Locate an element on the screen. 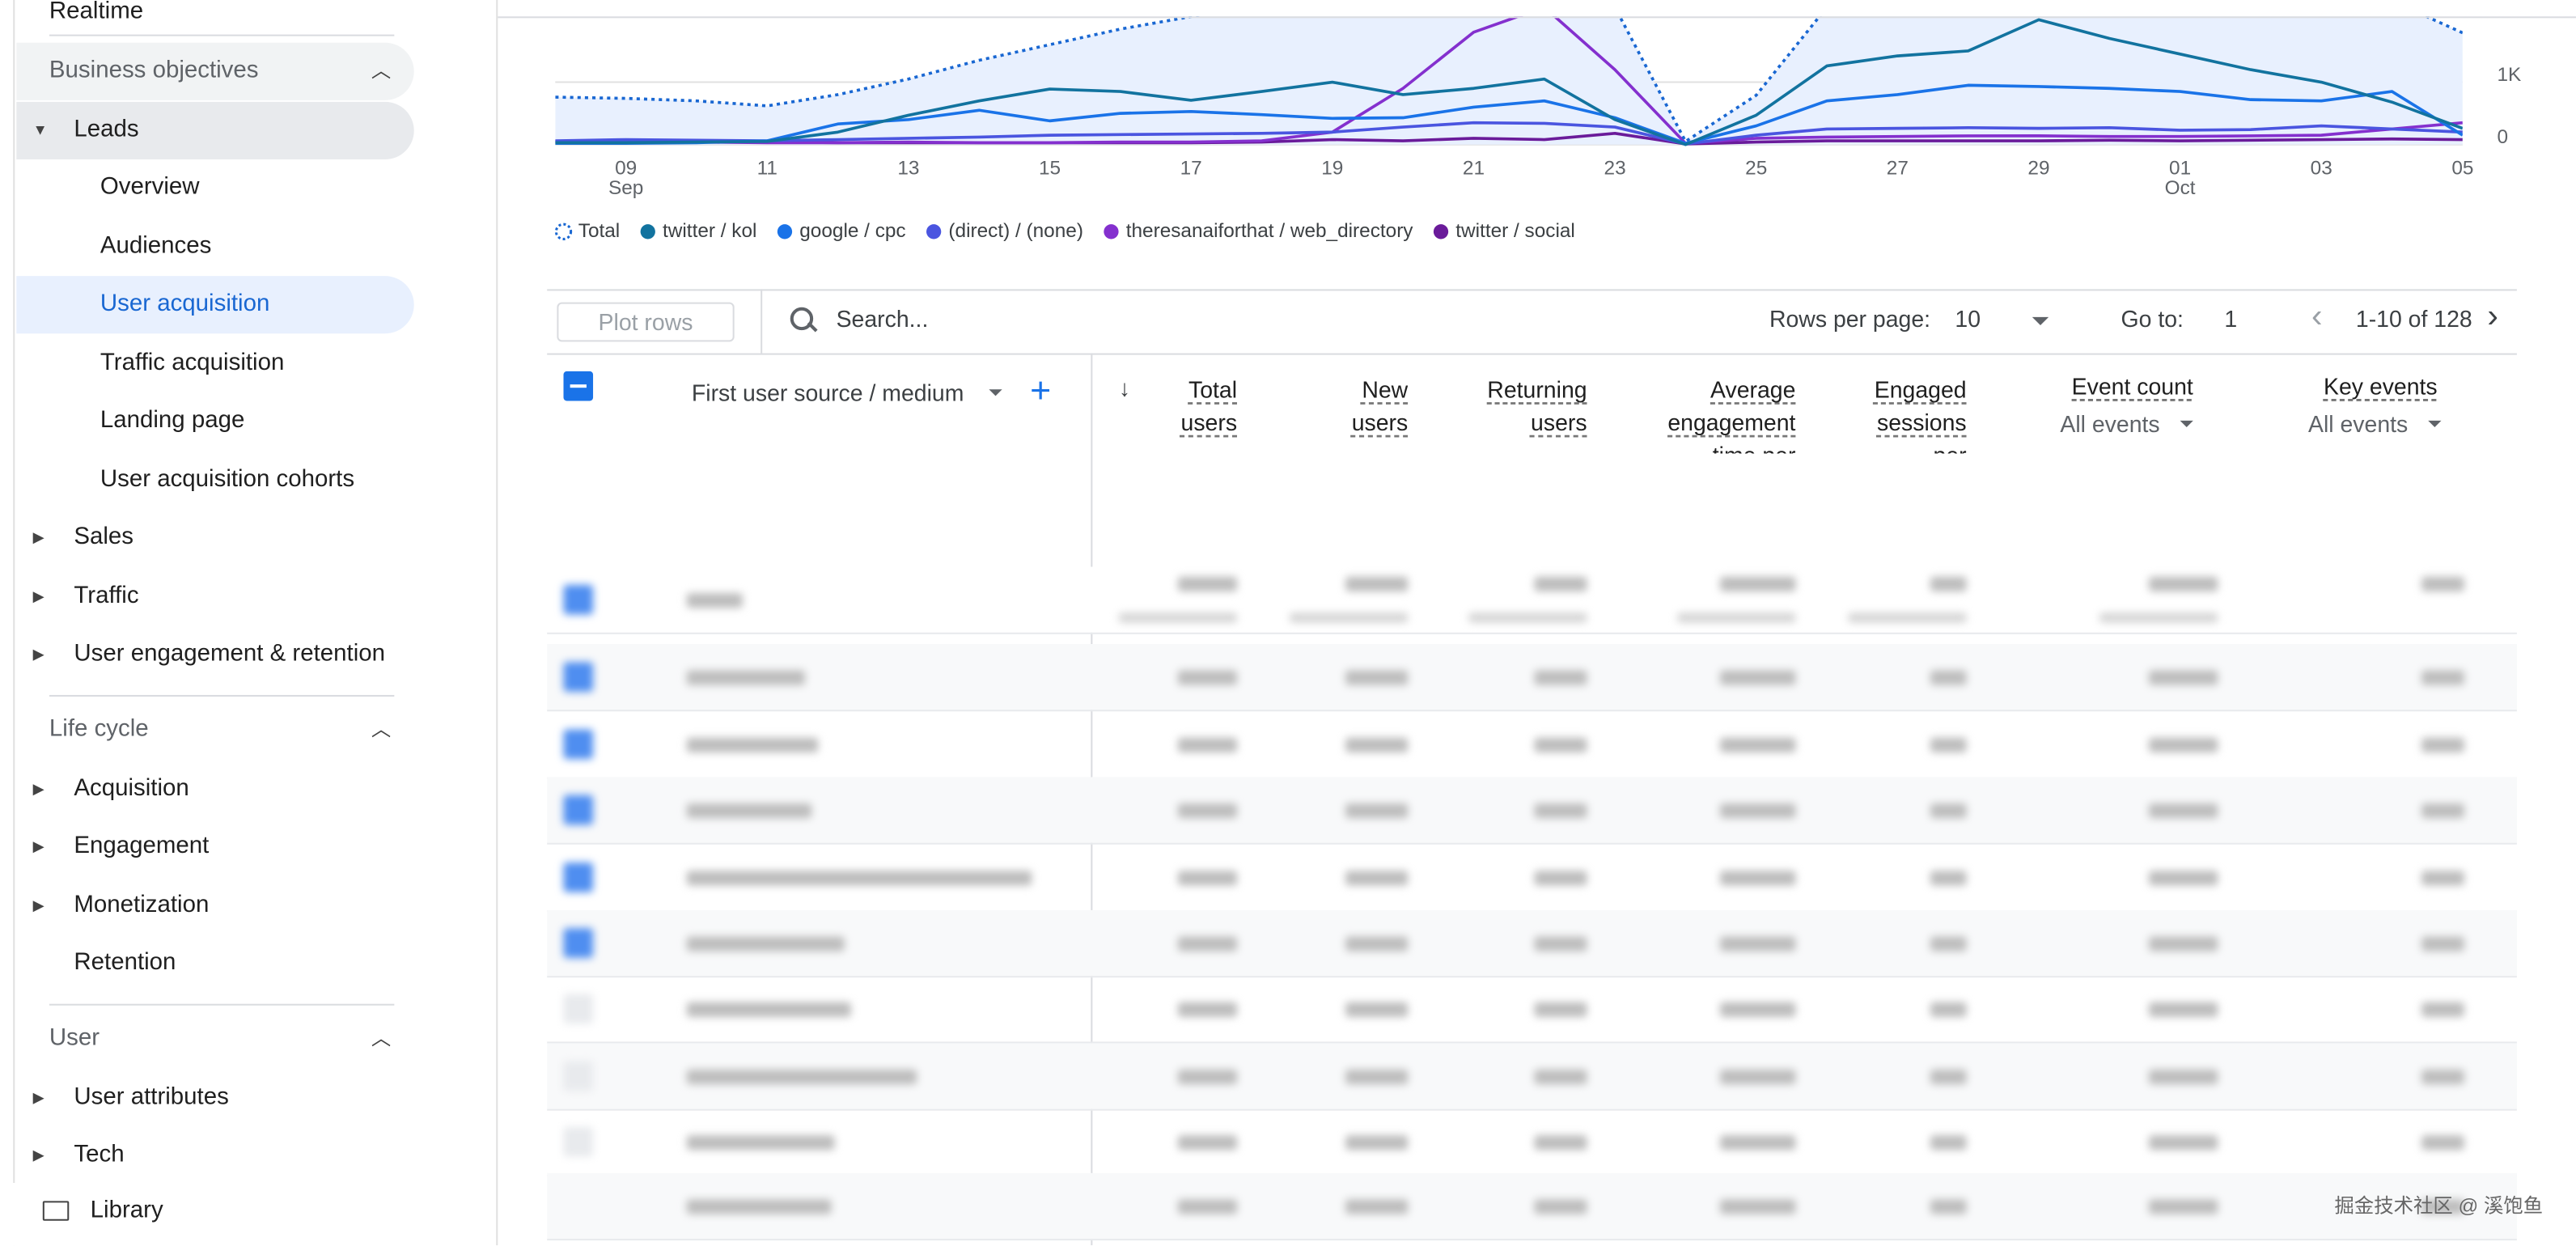  nav-subitem: Overview is located at coordinates (214, 188).